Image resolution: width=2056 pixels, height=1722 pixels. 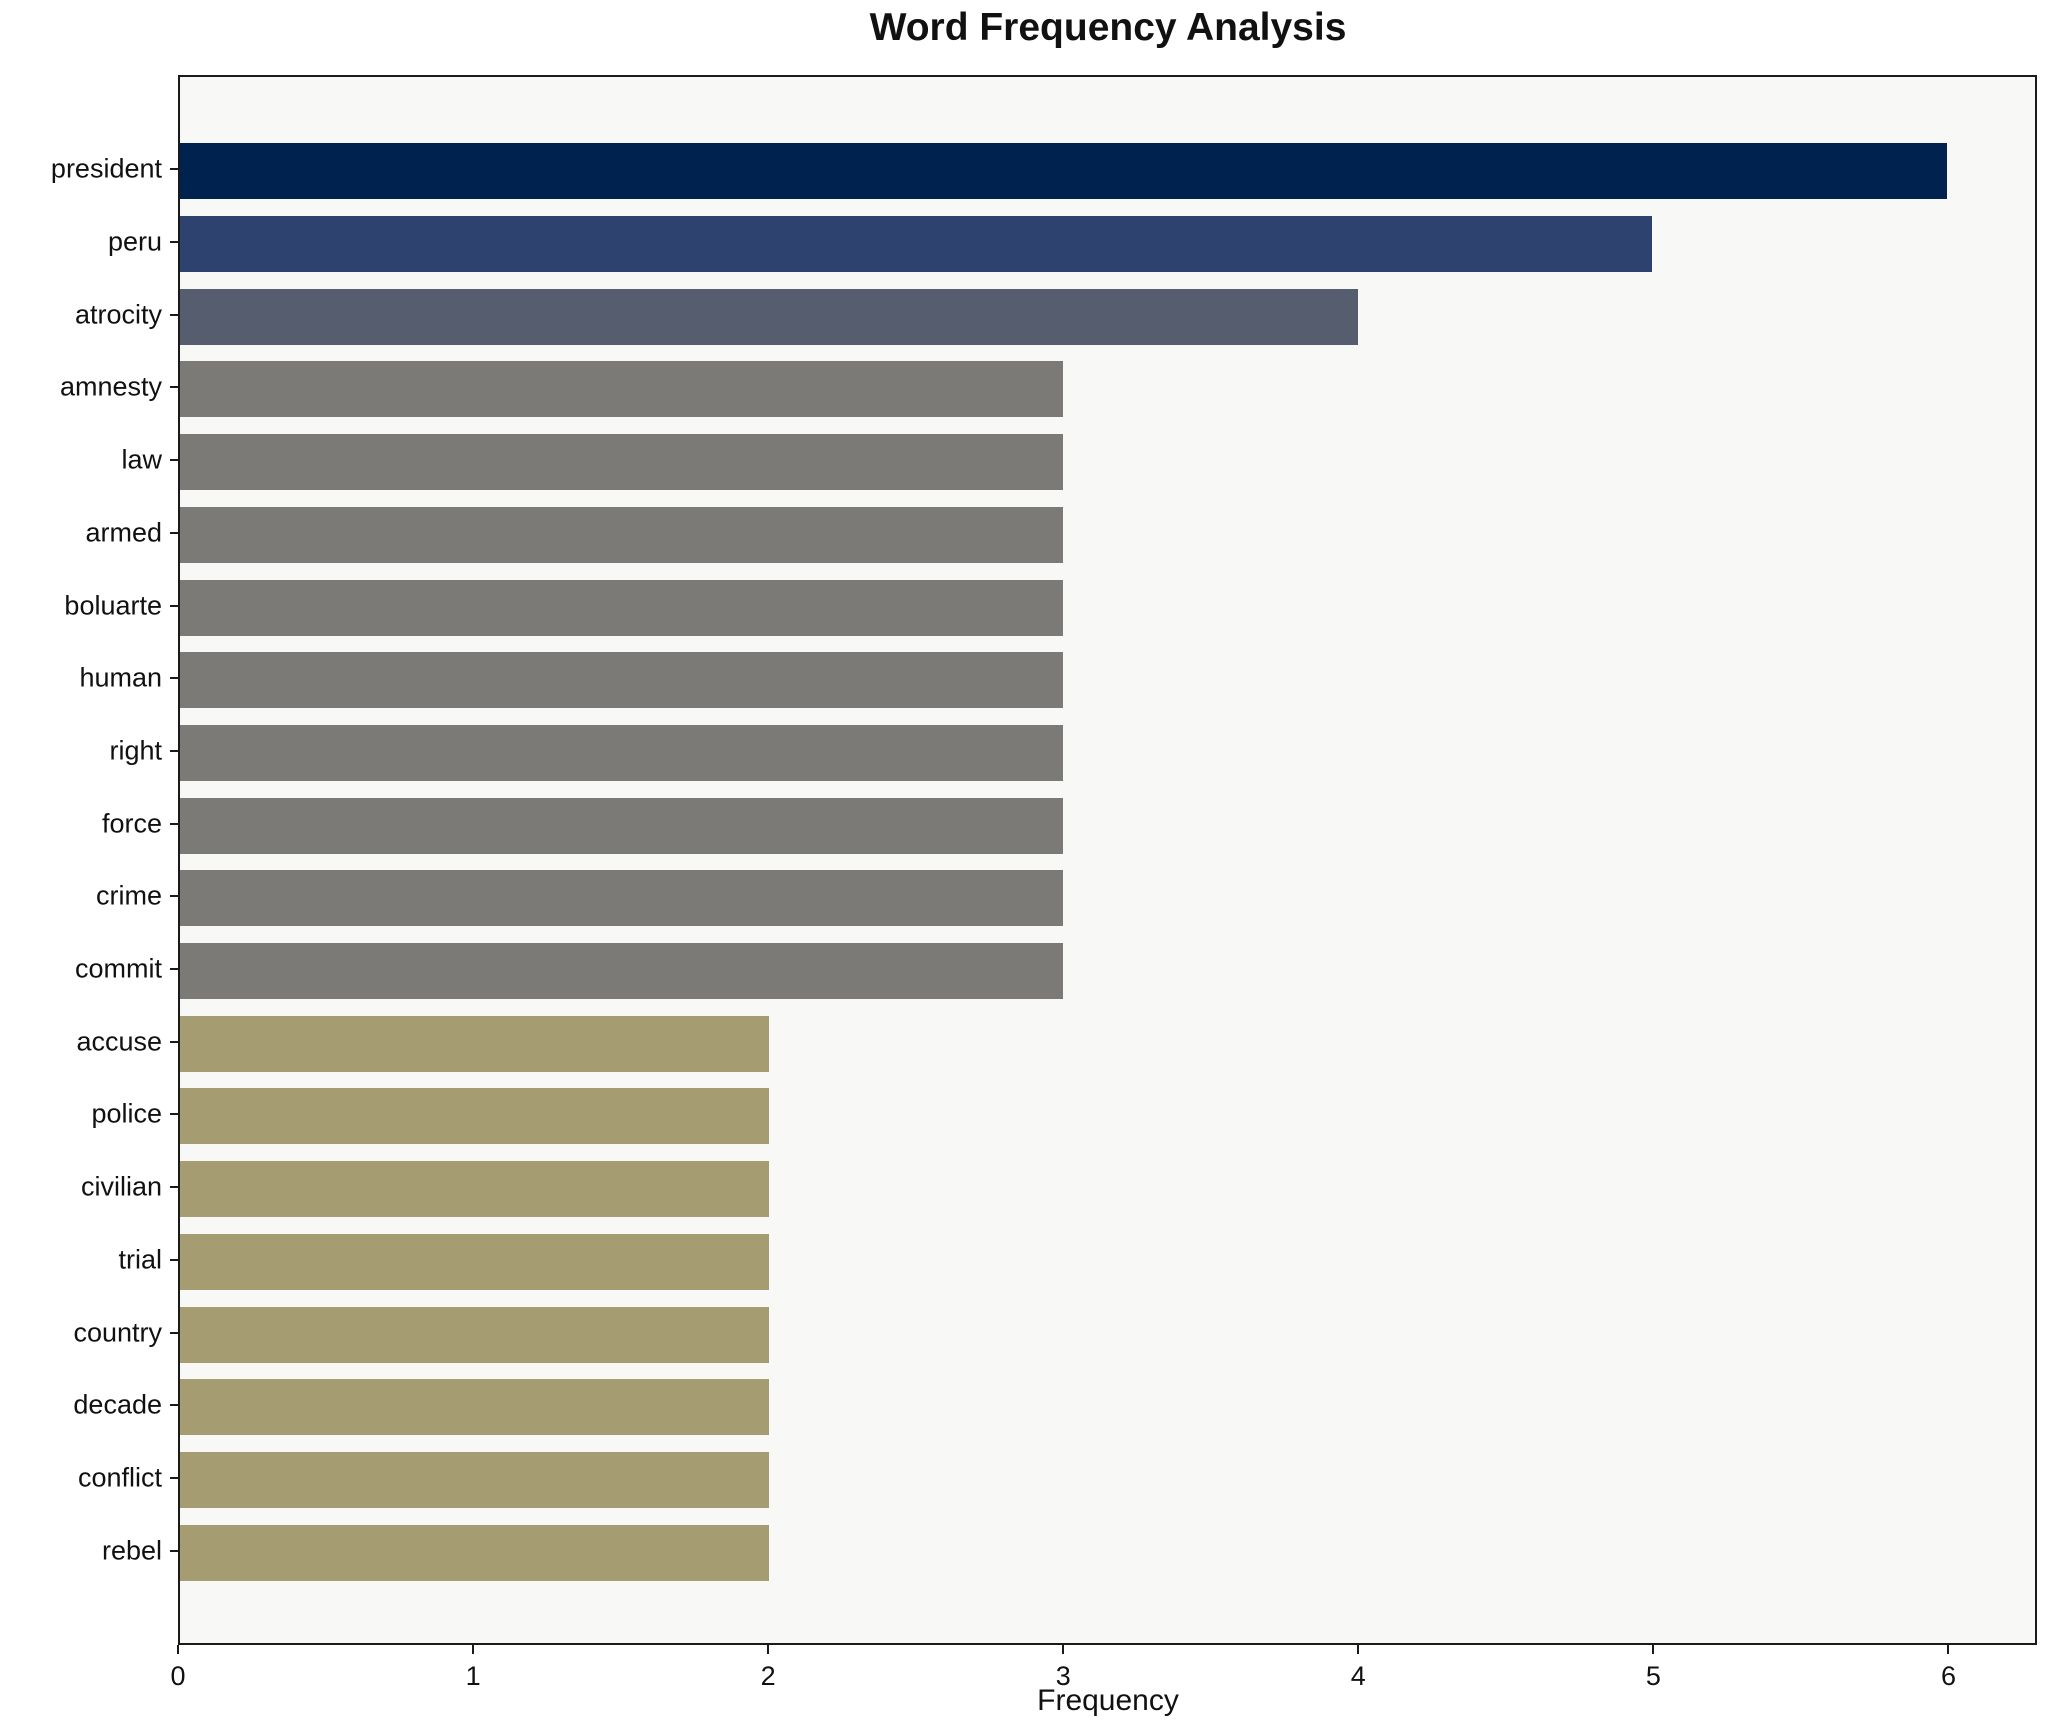 What do you see at coordinates (474, 1189) in the screenshot?
I see `bar-civilian` at bounding box center [474, 1189].